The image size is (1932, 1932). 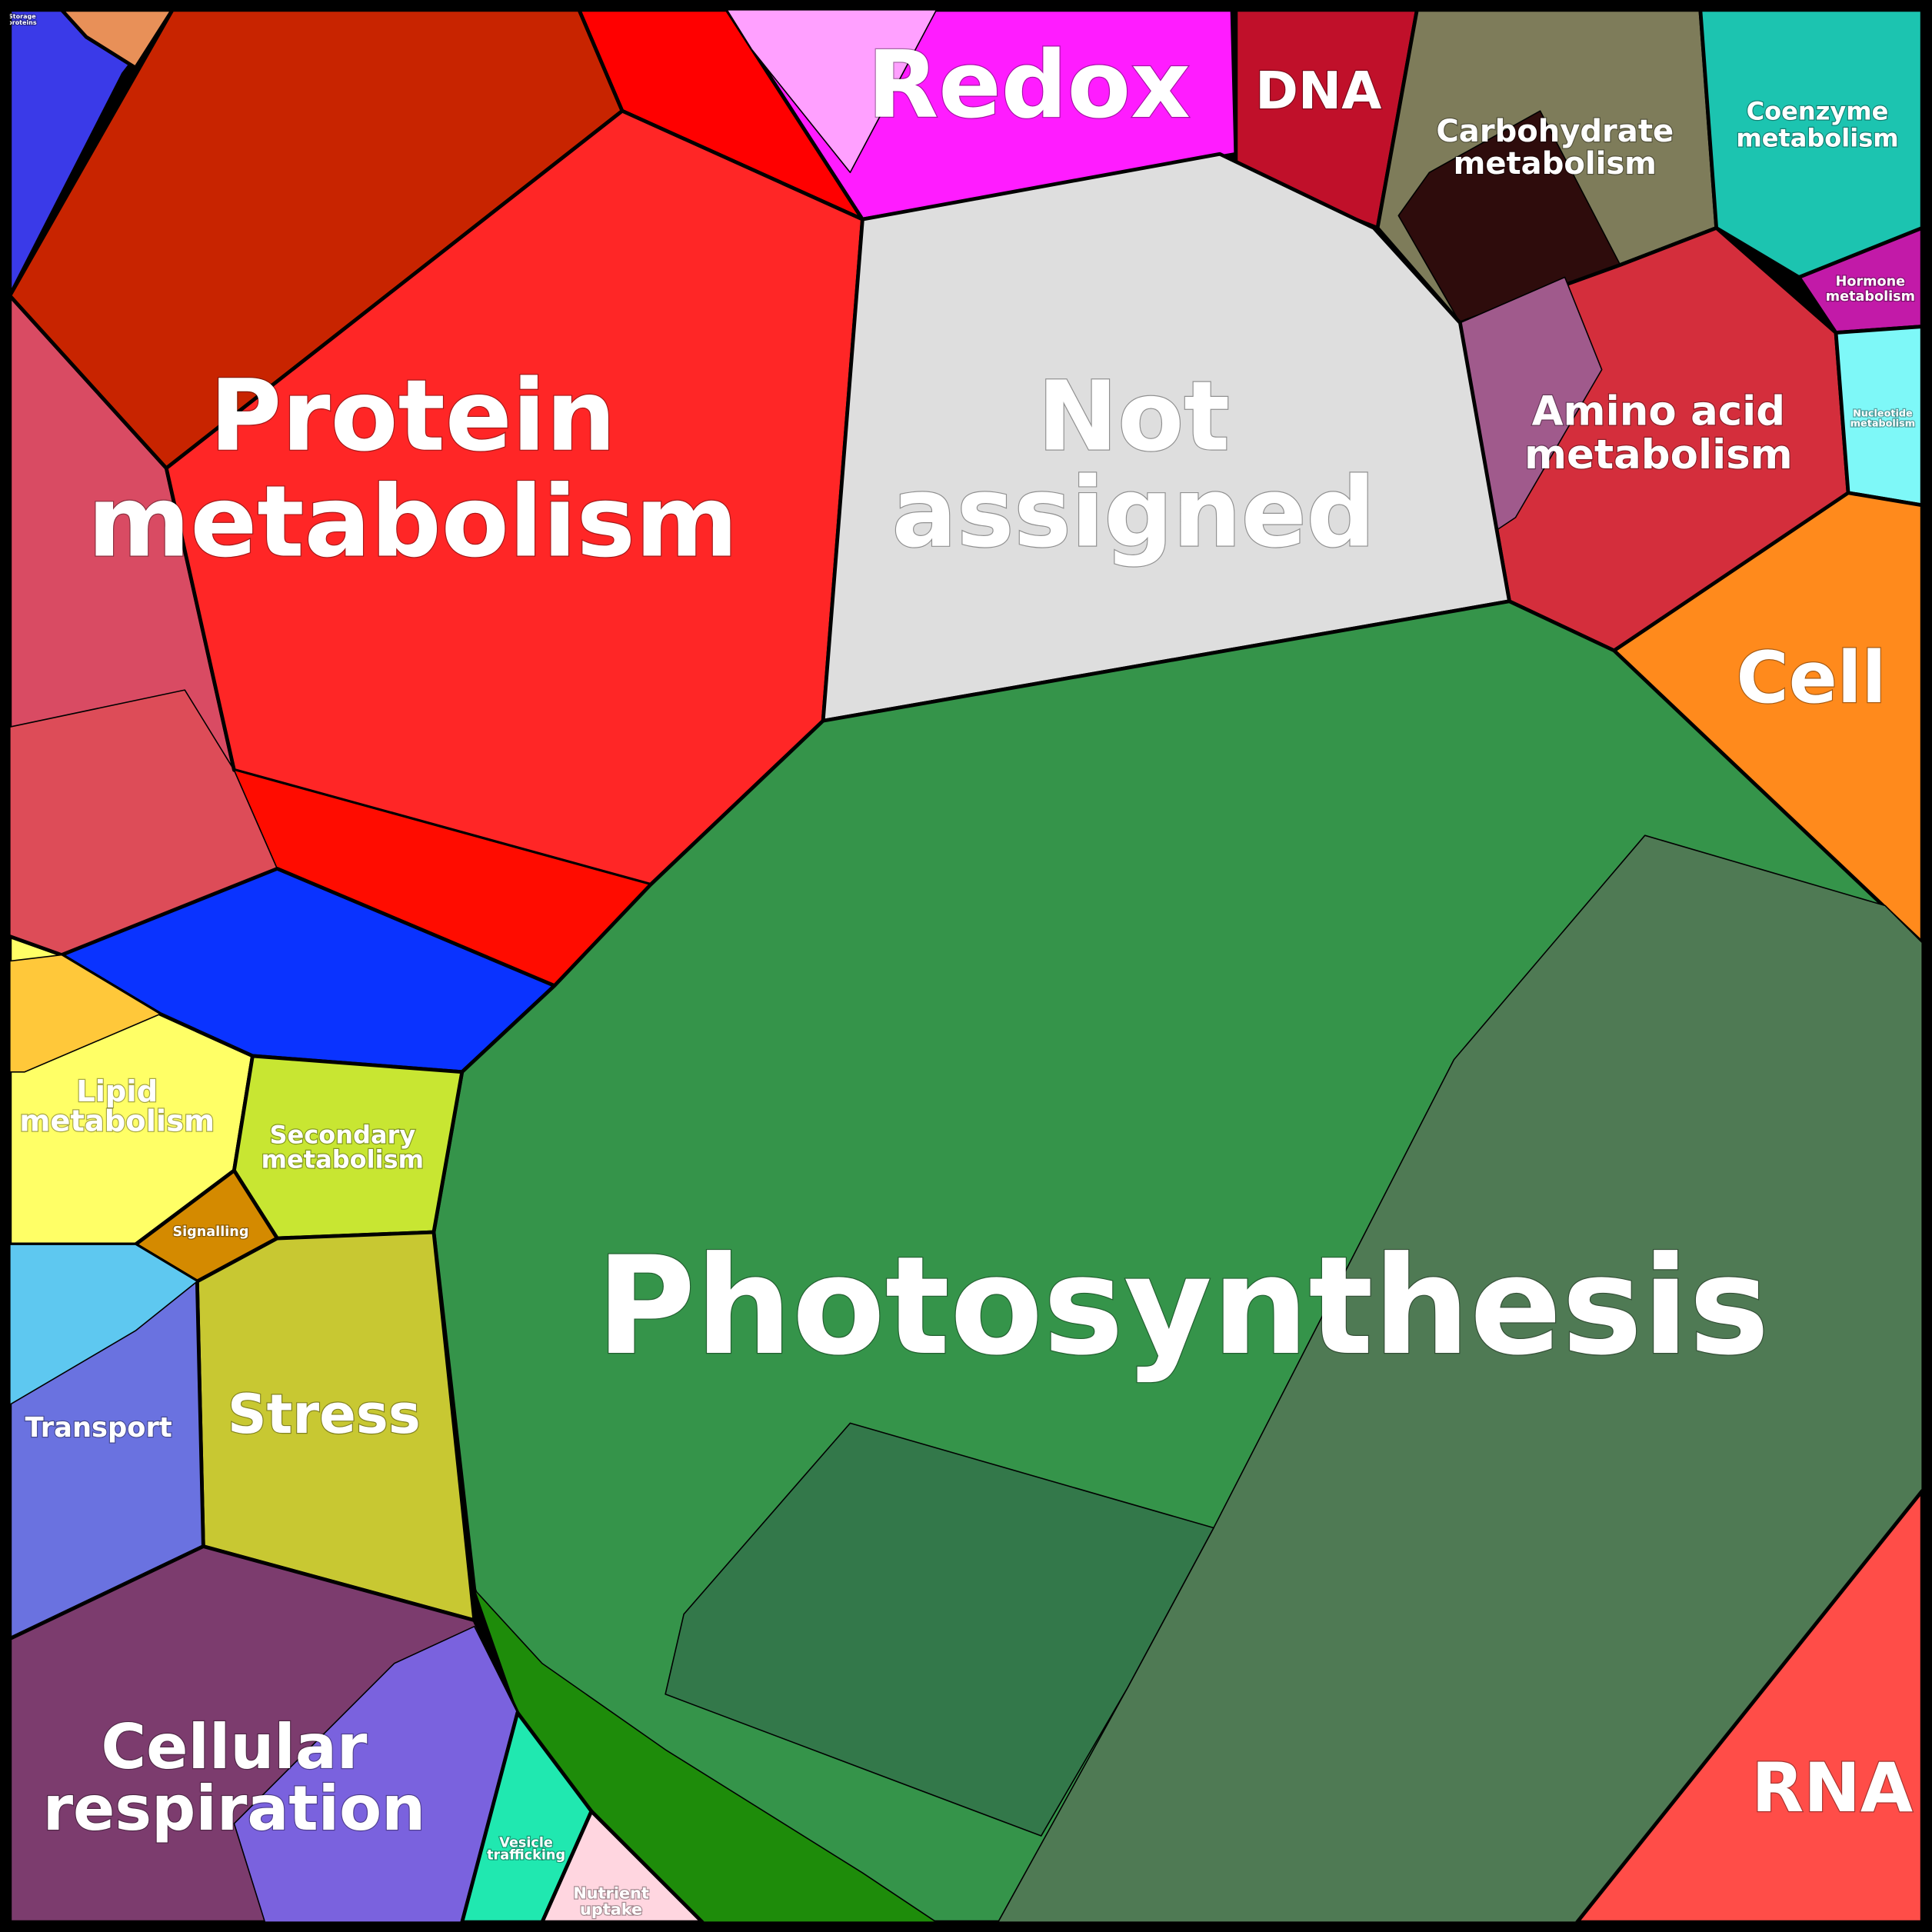 I want to click on cell-label: Amino acid metabolism, so click(x=1658, y=433).